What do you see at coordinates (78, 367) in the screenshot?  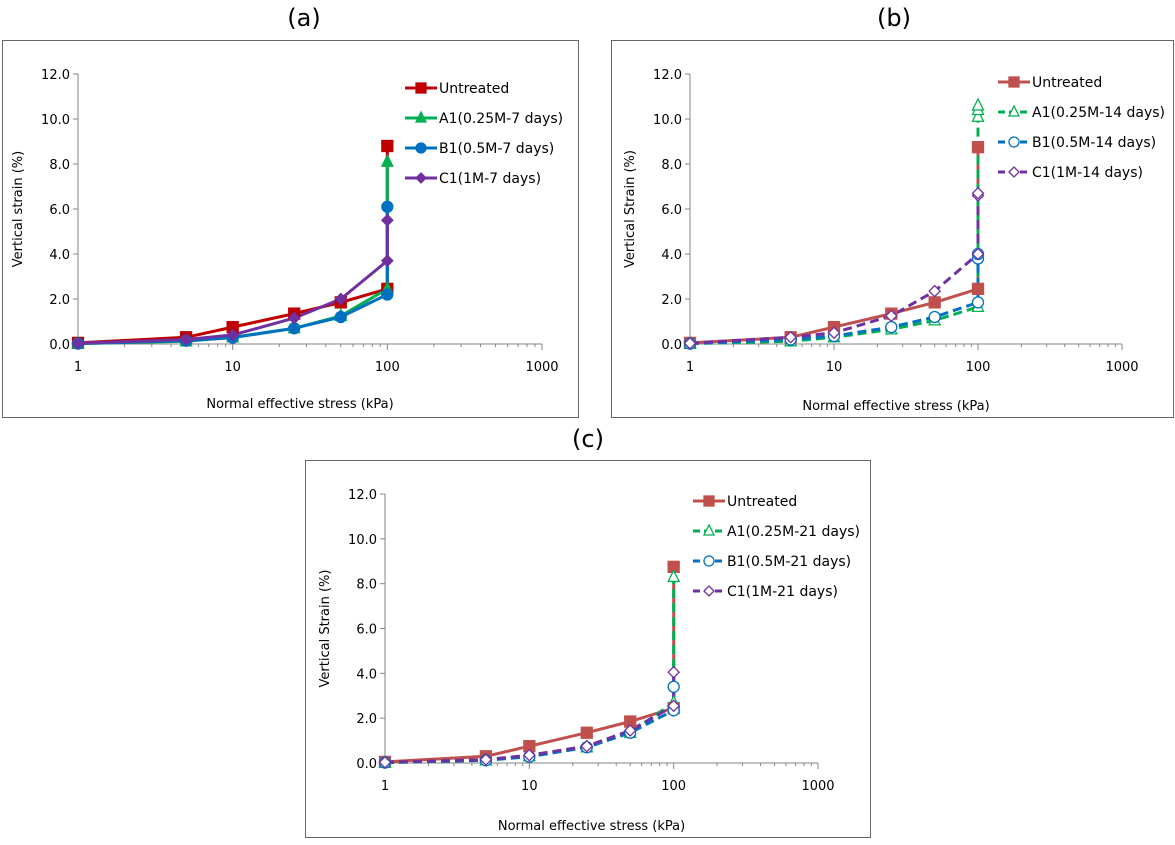 I see `x-tick-label: 1` at bounding box center [78, 367].